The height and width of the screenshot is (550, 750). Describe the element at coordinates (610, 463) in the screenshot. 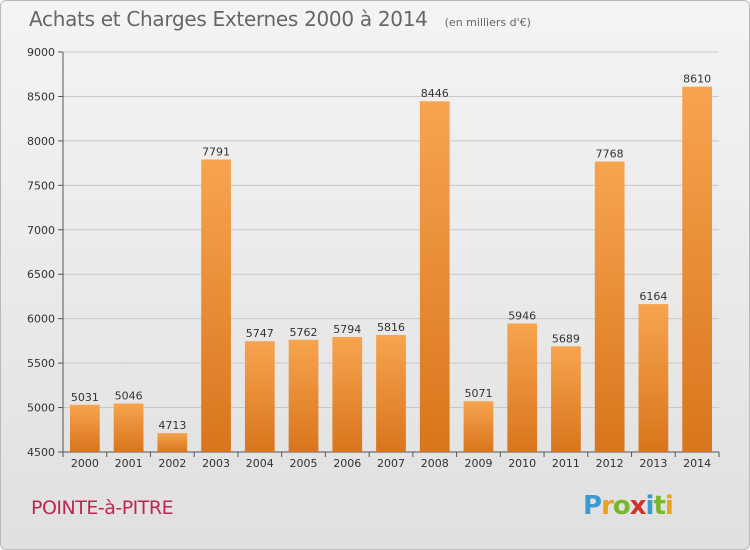

I see `x-tick-label: 2012` at that location.